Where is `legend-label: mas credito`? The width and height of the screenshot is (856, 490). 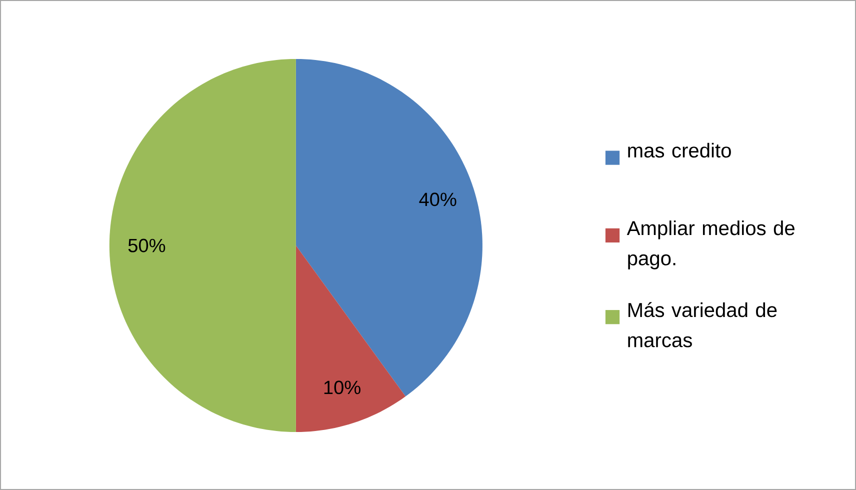
legend-label: mas credito is located at coordinates (679, 150).